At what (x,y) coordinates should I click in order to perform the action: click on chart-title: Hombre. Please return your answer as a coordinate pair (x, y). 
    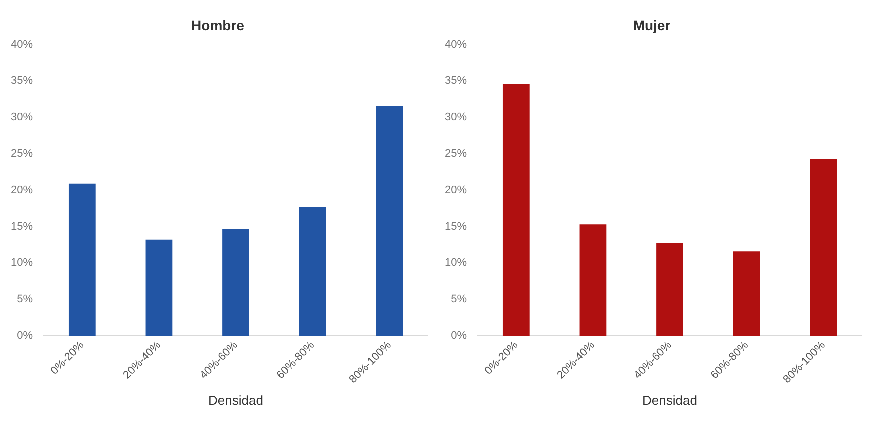
    Looking at the image, I should click on (218, 25).